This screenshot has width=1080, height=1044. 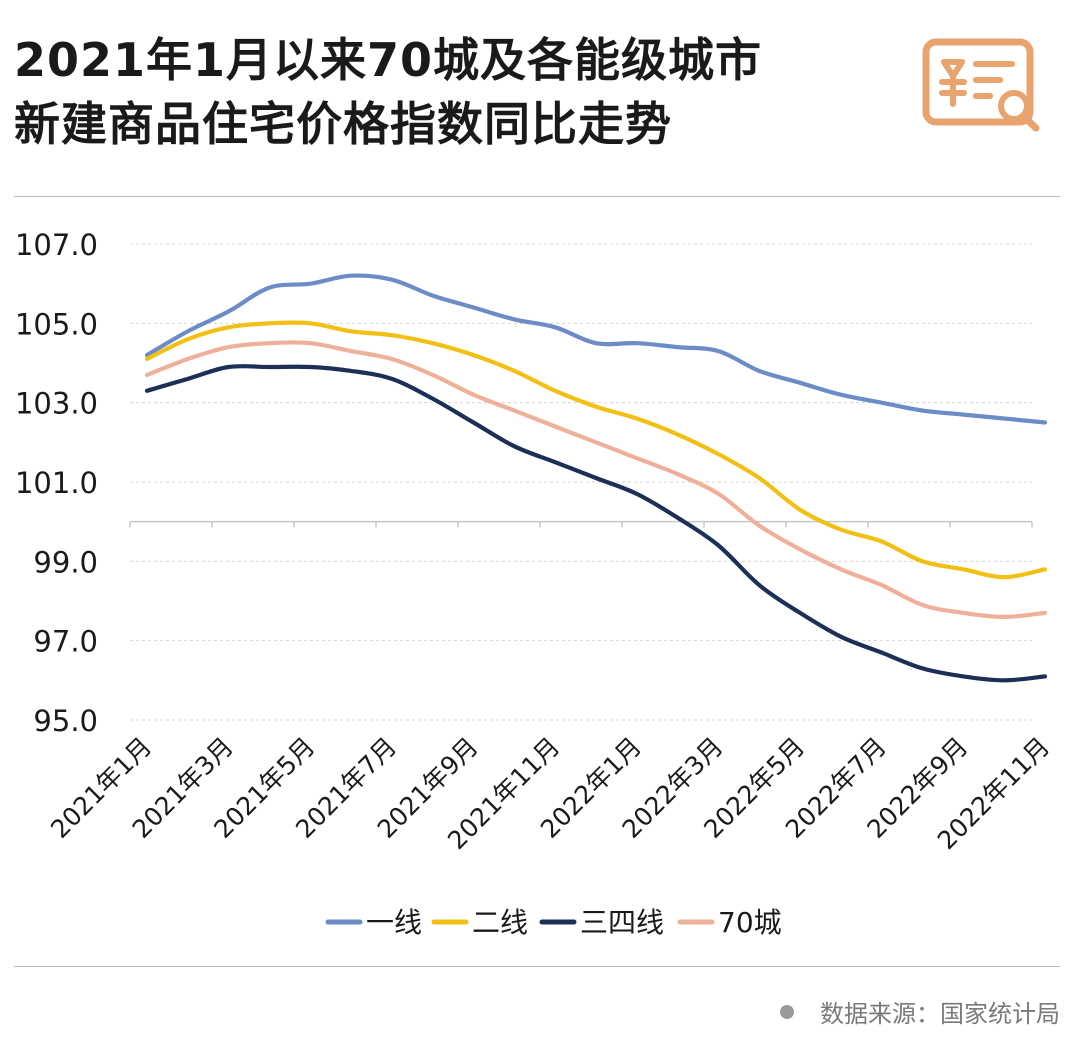 What do you see at coordinates (65, 642) in the screenshot?
I see `y-tick-label: 97.0` at bounding box center [65, 642].